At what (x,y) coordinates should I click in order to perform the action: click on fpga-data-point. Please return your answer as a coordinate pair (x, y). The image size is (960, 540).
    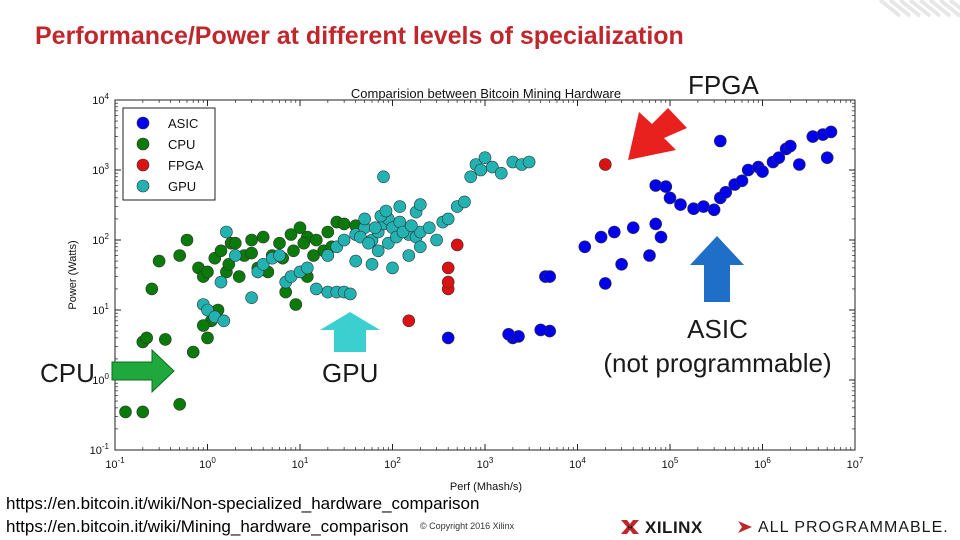
    Looking at the image, I should click on (605, 164).